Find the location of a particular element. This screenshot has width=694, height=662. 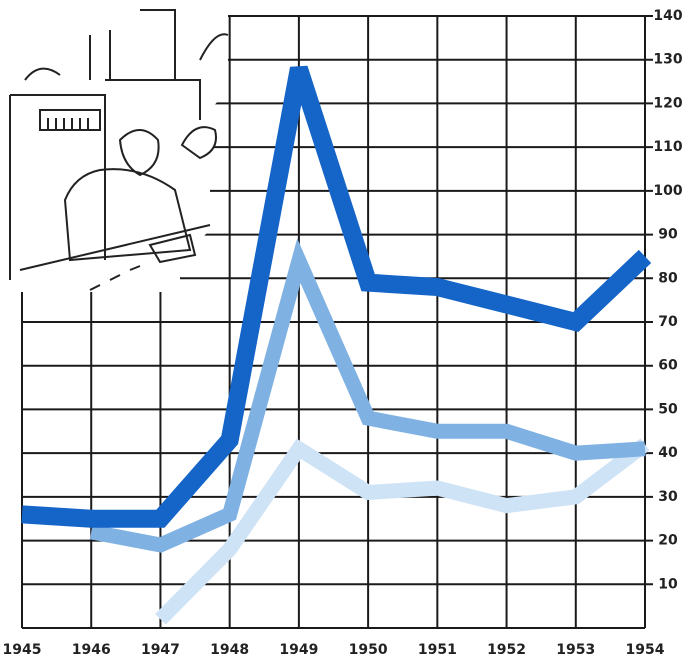

y-tick-label: 60 is located at coordinates (668, 366).